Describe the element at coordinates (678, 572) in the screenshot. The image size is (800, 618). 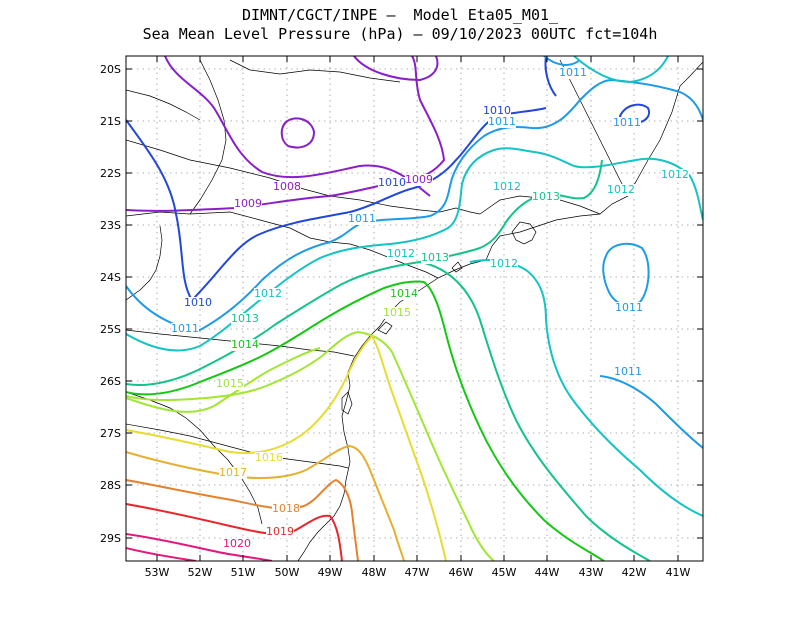
I see `lon-tick-label: 41W` at that location.